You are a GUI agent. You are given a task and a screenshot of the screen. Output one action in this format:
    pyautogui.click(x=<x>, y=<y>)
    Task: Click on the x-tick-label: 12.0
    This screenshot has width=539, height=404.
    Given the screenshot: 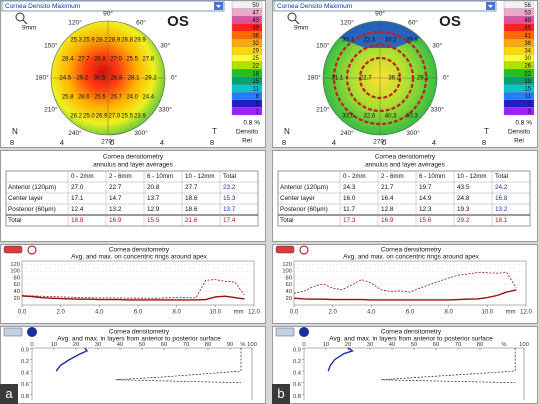 What is the action you would take?
    pyautogui.click(x=526, y=313)
    